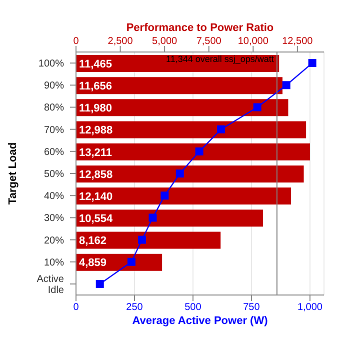 This screenshot has height=341, width=341. What do you see at coordinates (76, 41) in the screenshot?
I see `x2-tick-label: 0` at bounding box center [76, 41].